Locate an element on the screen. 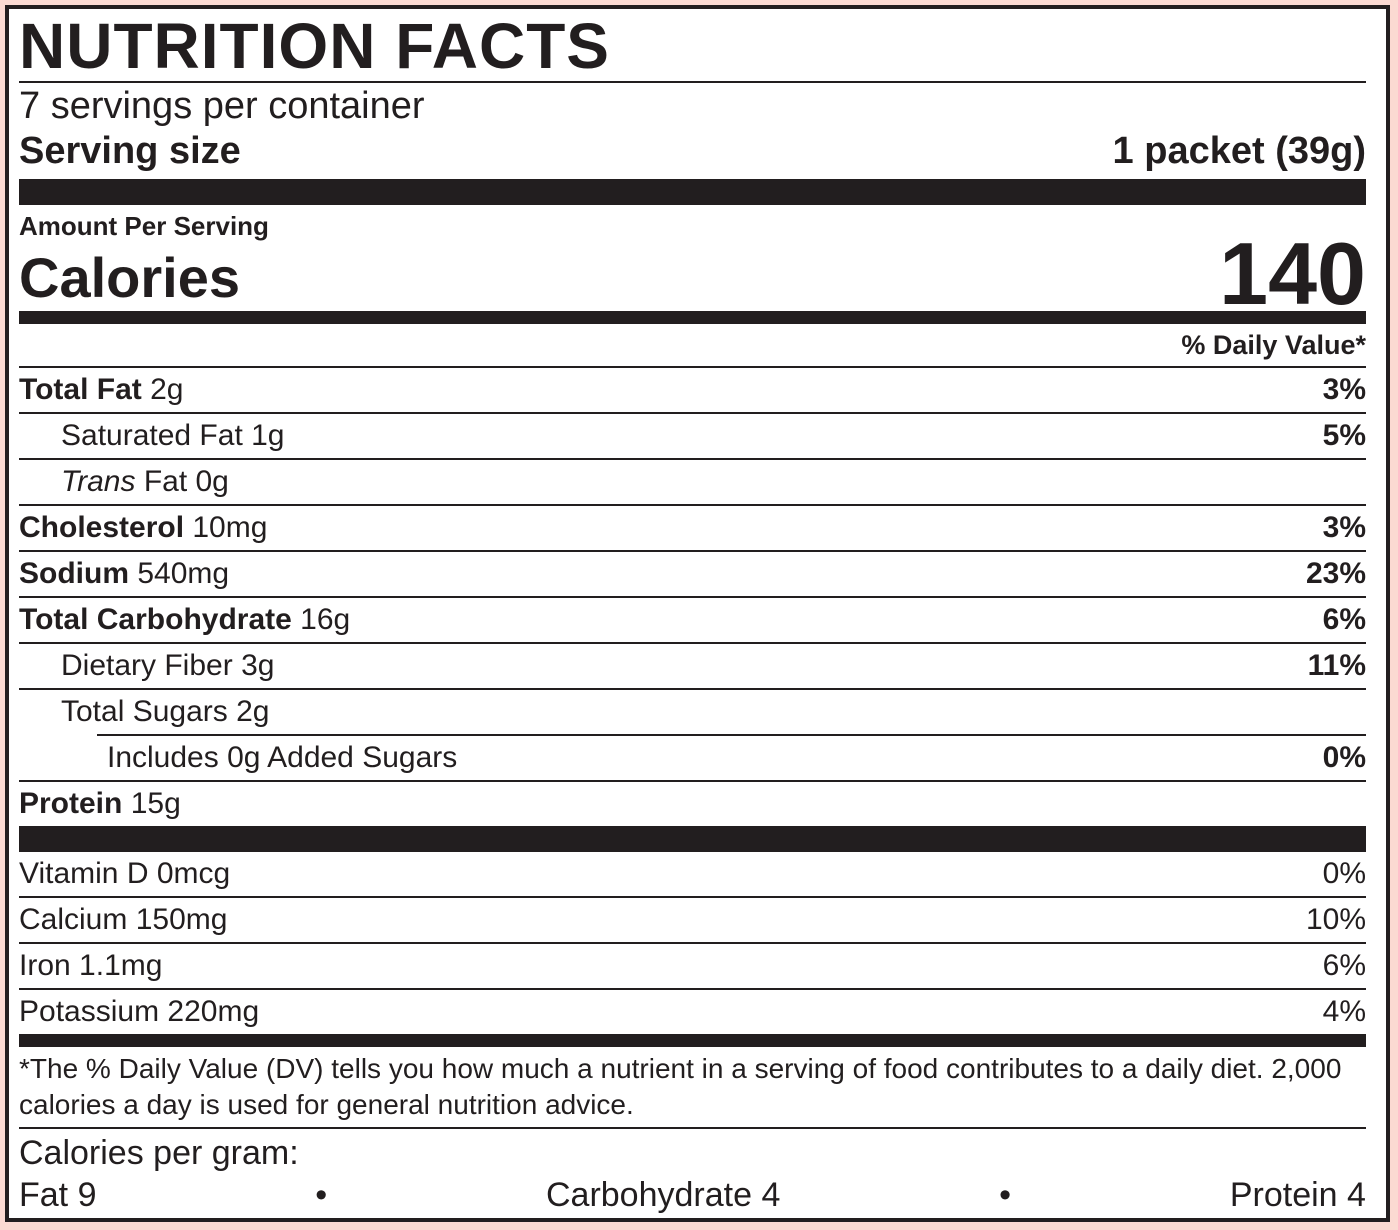  micronutrient-amount: 220mg is located at coordinates (213, 1011).